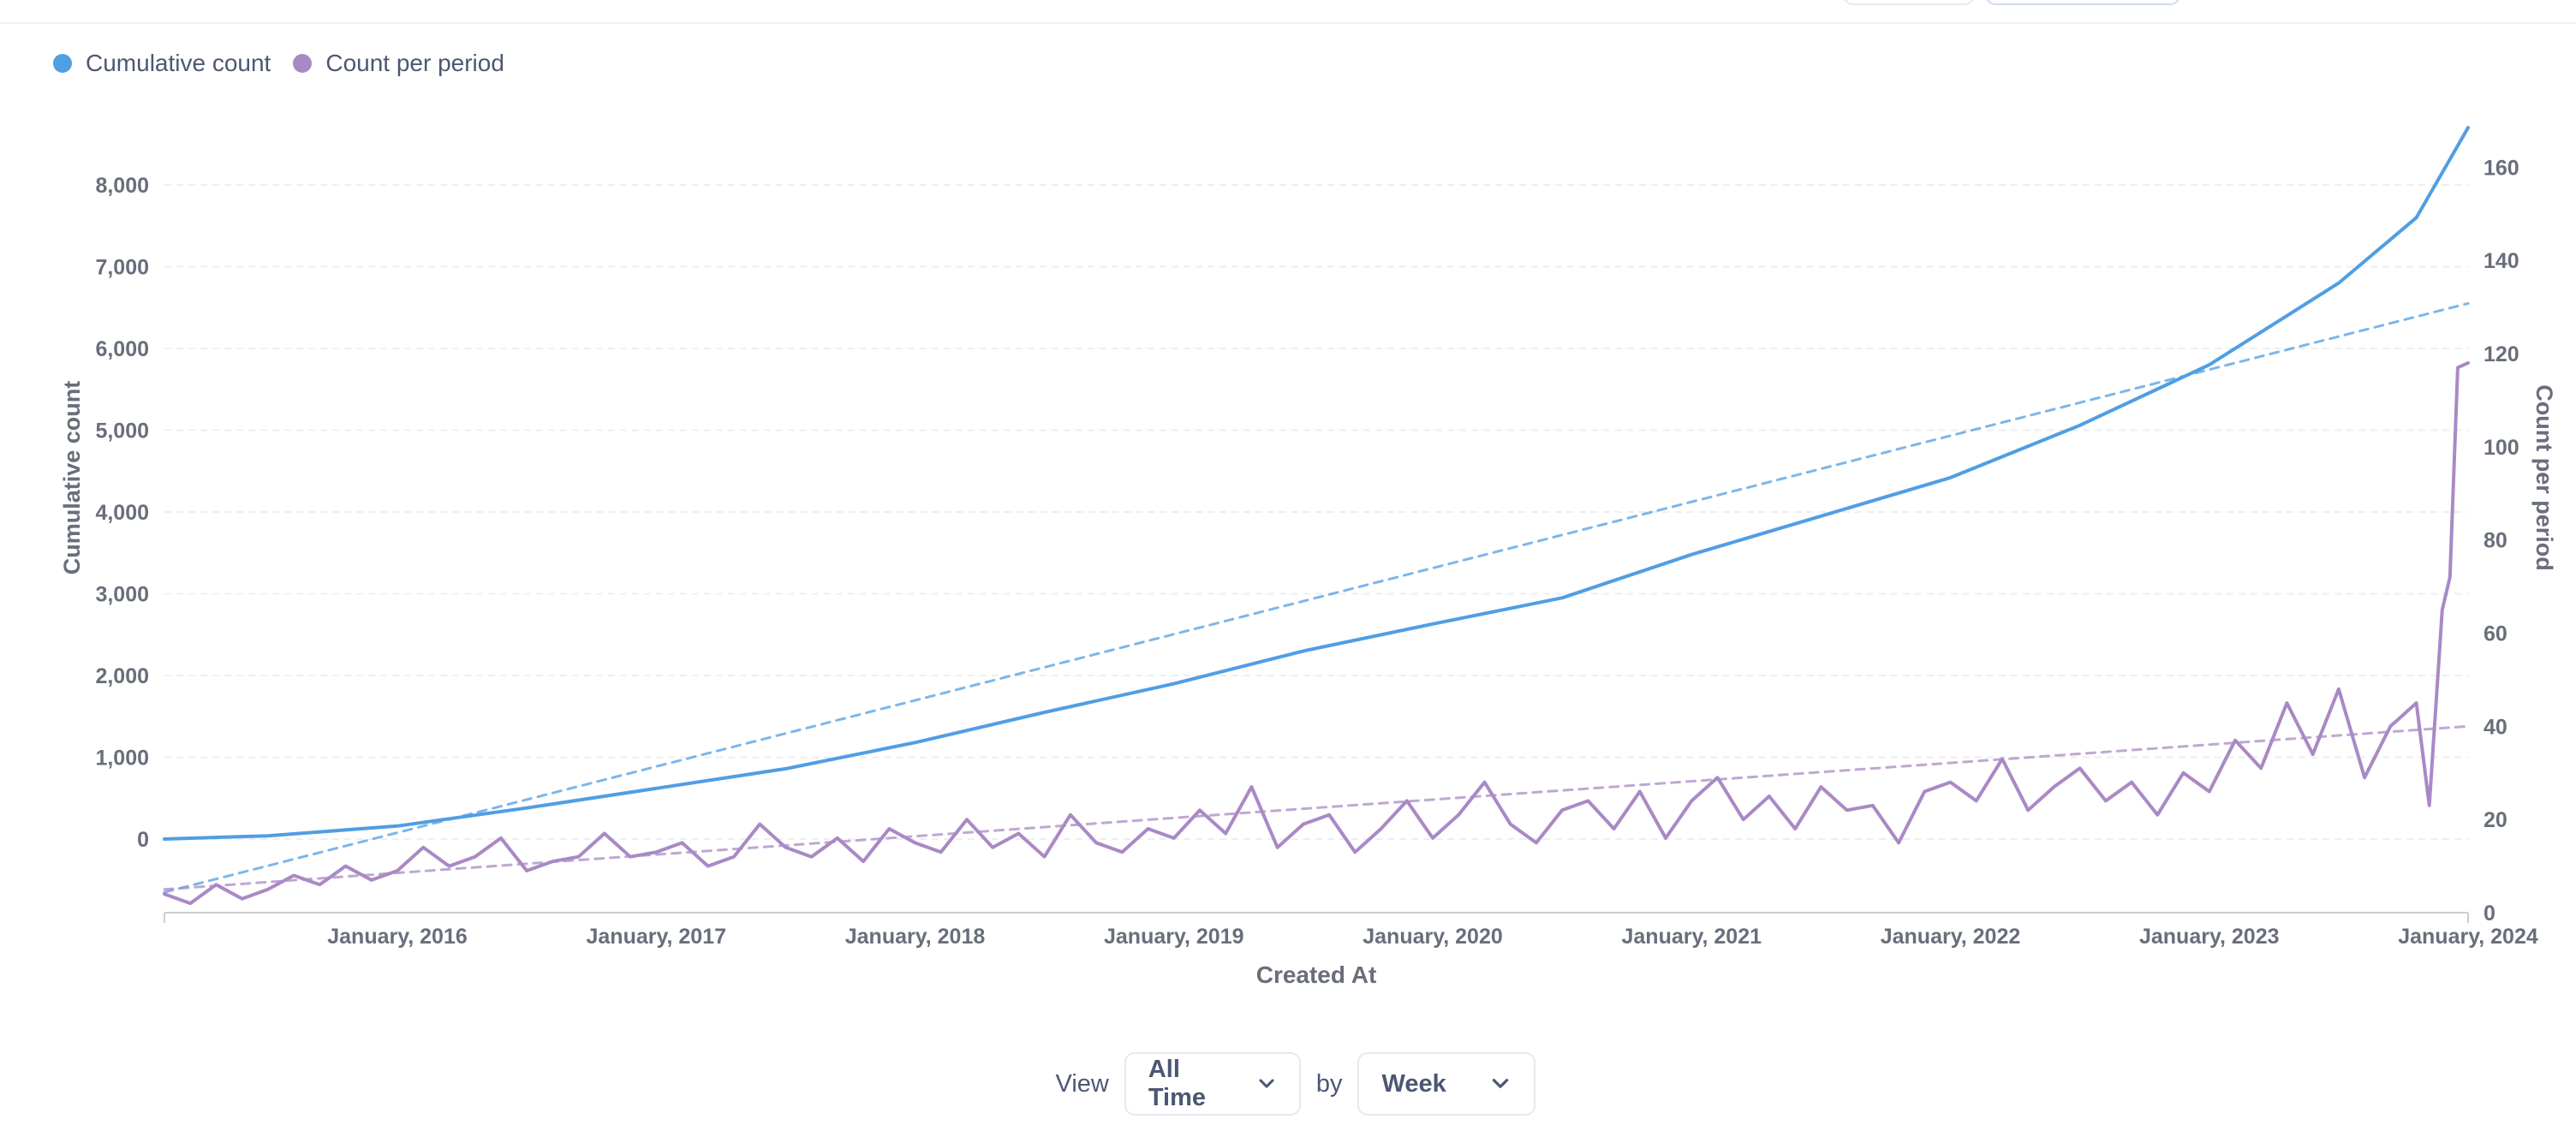 The width and height of the screenshot is (2576, 1125). I want to click on legend-dot-cumulative-count, so click(62, 63).